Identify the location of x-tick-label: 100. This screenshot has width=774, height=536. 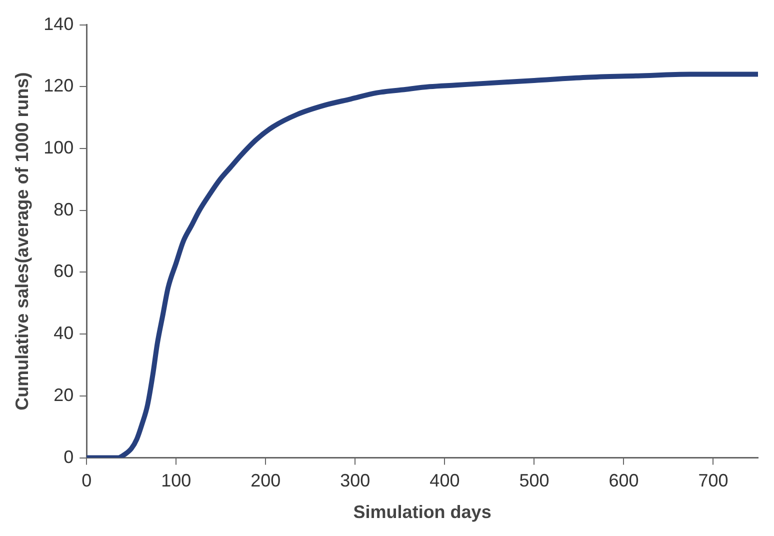
(176, 480).